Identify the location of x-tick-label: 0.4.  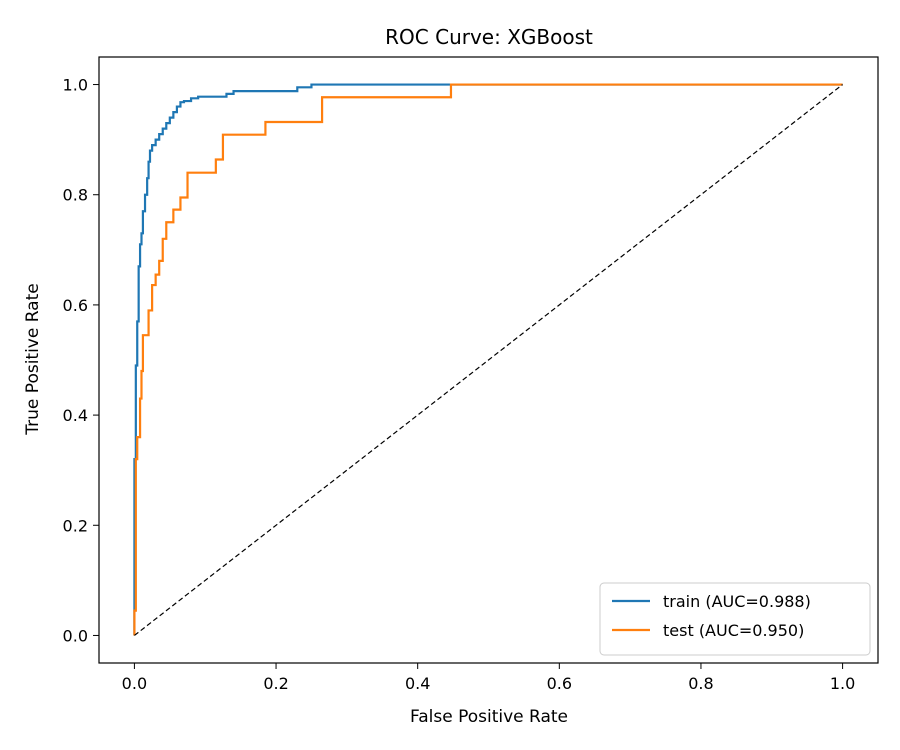
(417, 683).